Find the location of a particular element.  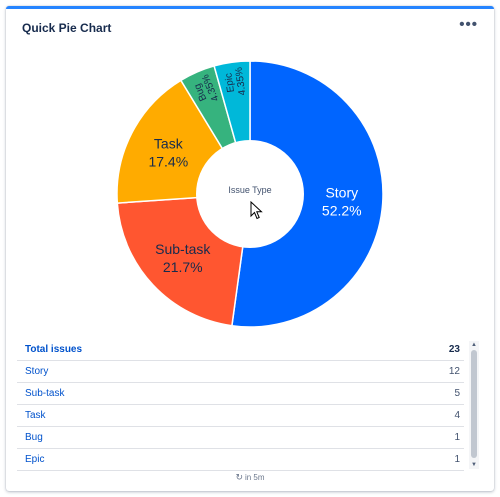

refresh-icon: ↻ is located at coordinates (239, 477).